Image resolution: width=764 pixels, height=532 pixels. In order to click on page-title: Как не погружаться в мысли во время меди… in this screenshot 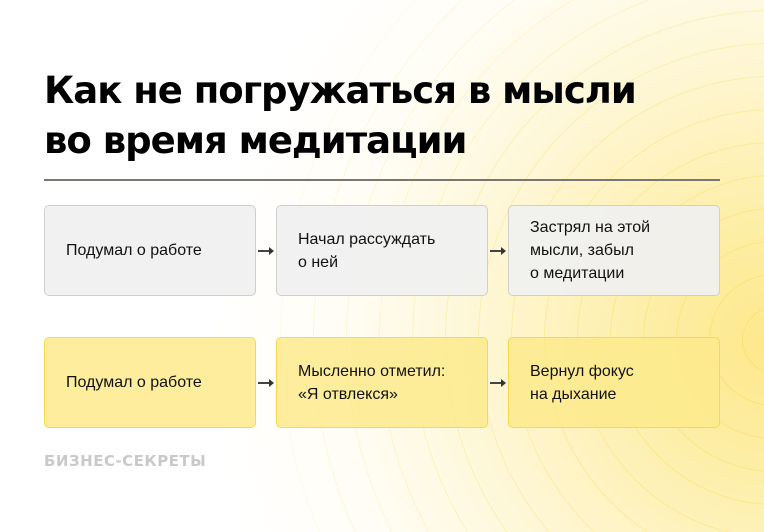, I will do `click(340, 116)`.